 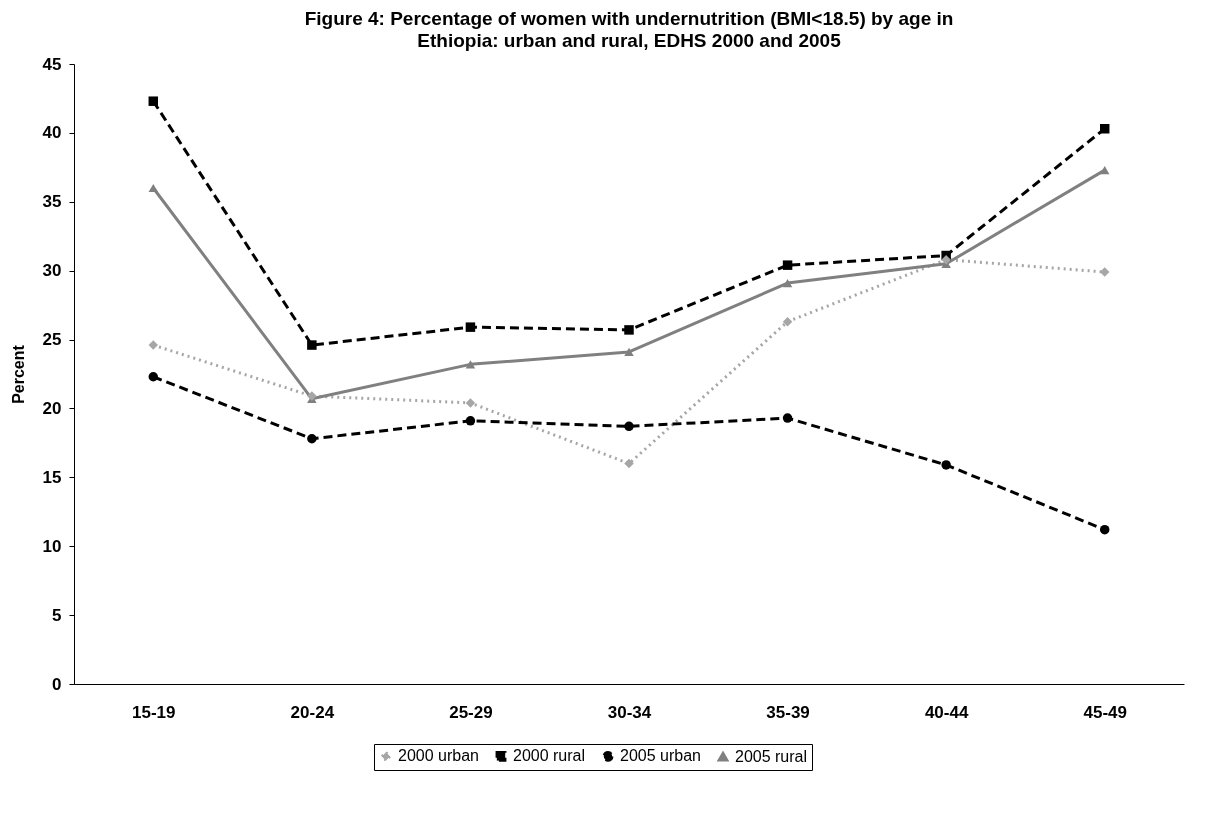 What do you see at coordinates (471, 712) in the screenshot?
I see `x-tick-label: 25-29` at bounding box center [471, 712].